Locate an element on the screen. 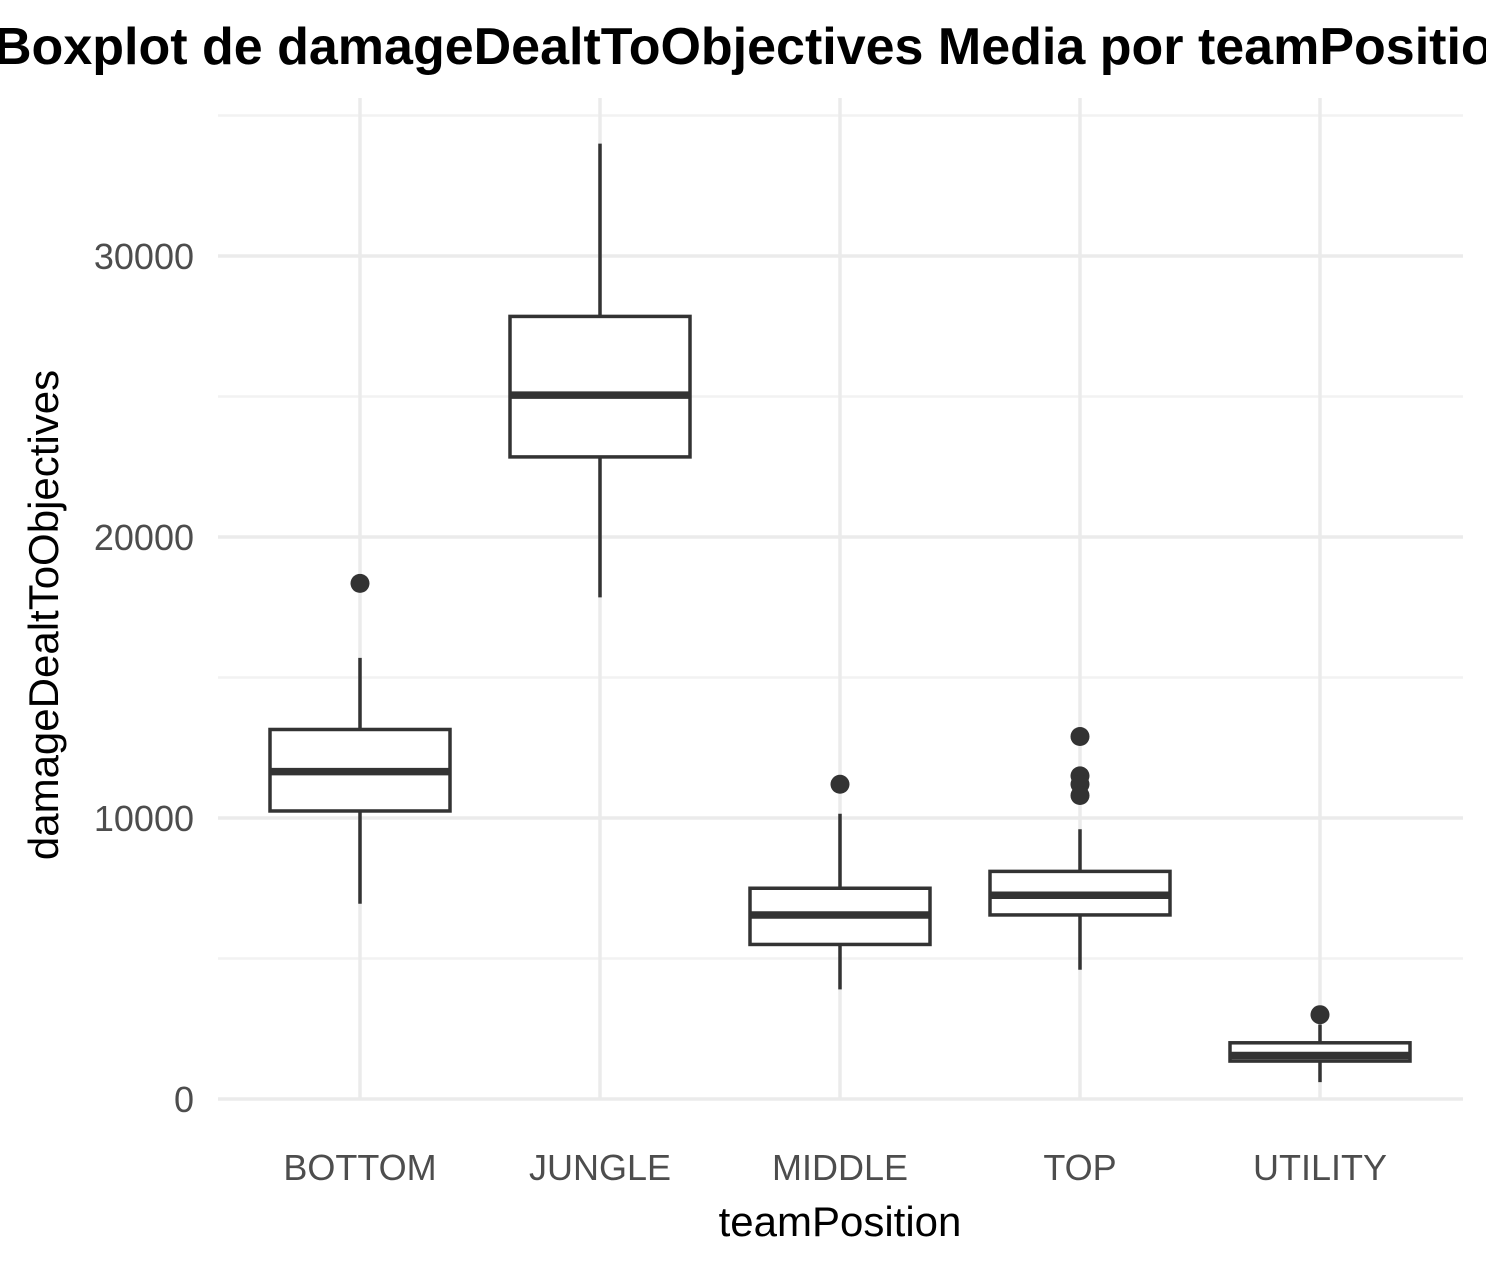 The height and width of the screenshot is (1269, 1486). x-tick-labels: BOTTOM JUNGLE MIDDLE TOP UTILITY is located at coordinates (835, 1167).